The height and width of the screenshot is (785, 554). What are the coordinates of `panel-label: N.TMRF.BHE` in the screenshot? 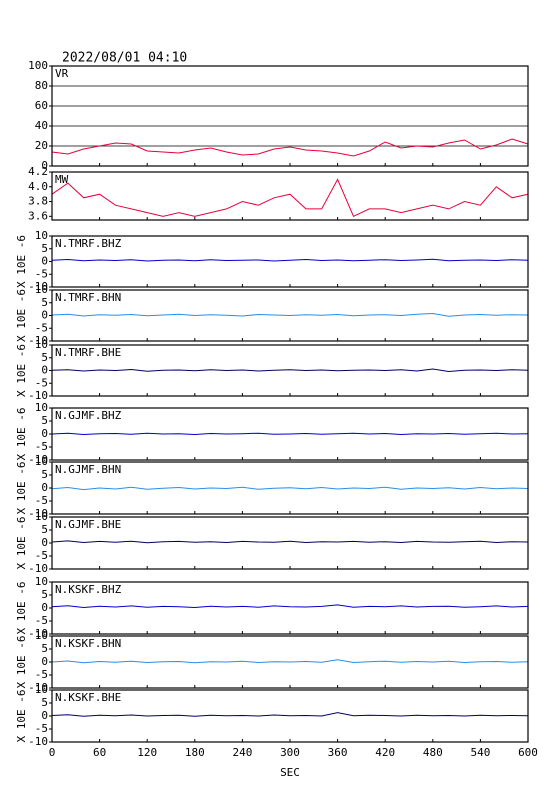 It's located at (88, 352).